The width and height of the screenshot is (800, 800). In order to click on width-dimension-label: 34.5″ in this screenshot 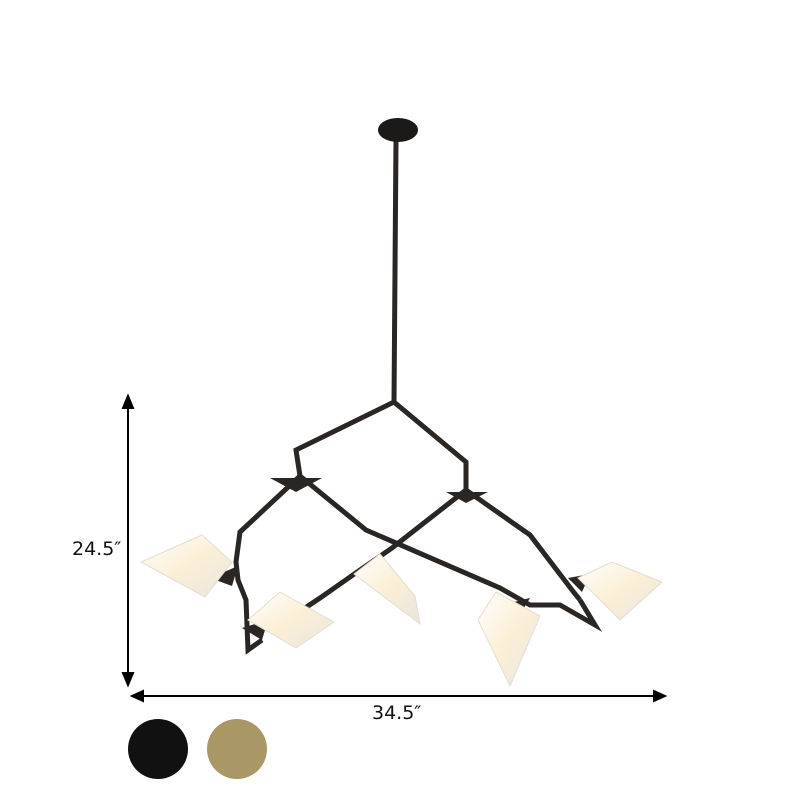, I will do `click(397, 713)`.